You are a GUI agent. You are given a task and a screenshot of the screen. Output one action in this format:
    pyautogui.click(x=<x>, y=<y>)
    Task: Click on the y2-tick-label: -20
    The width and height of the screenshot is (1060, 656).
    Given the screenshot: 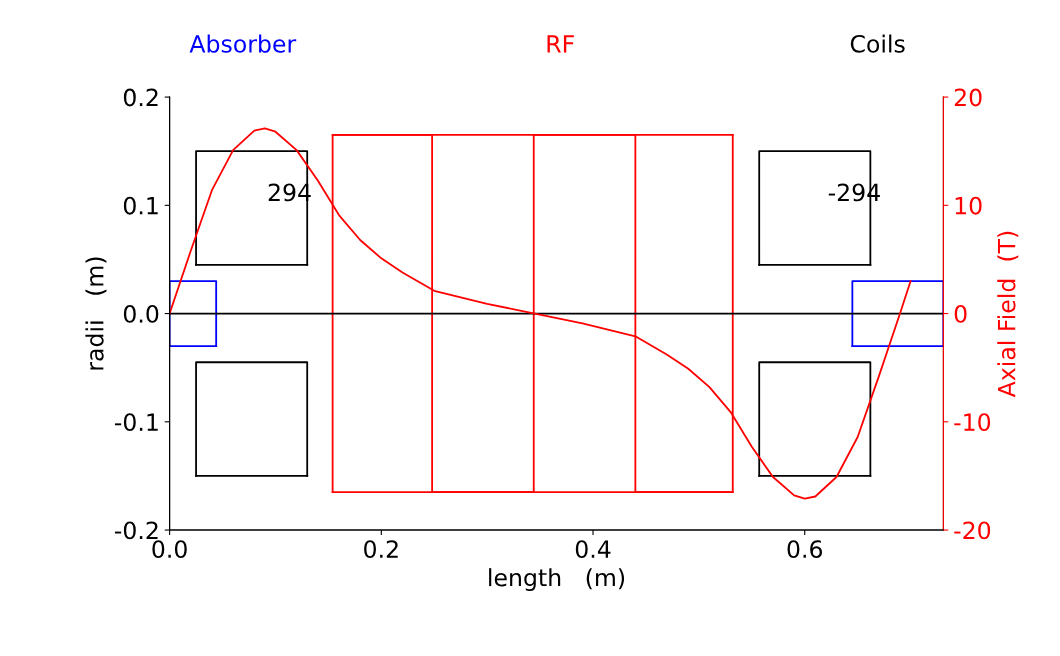 What is the action you would take?
    pyautogui.click(x=972, y=530)
    